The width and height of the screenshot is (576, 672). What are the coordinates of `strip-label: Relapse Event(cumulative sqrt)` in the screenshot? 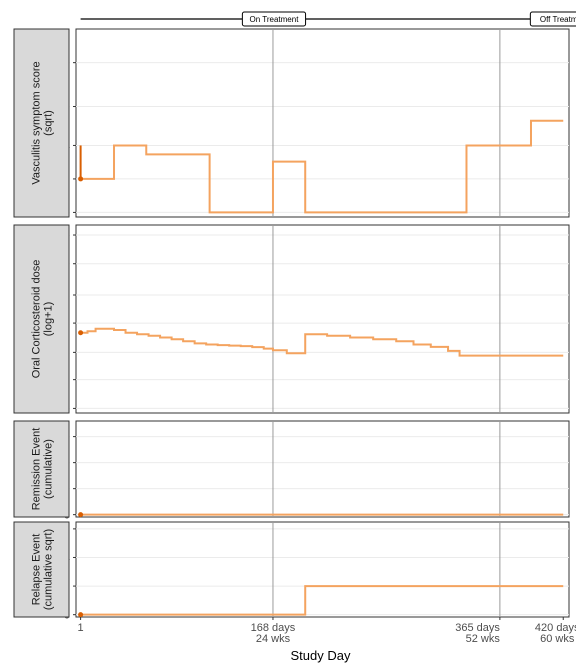 It's located at (43, 569).